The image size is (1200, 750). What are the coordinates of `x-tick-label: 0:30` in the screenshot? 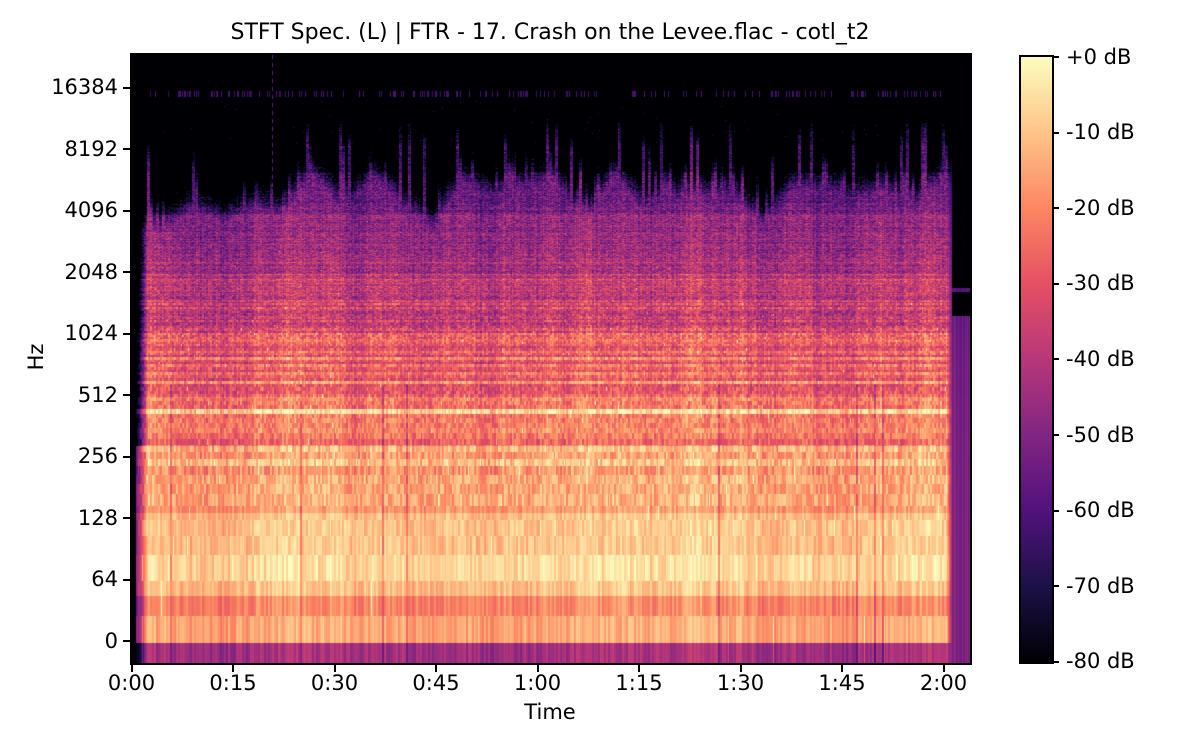 It's located at (334, 683).